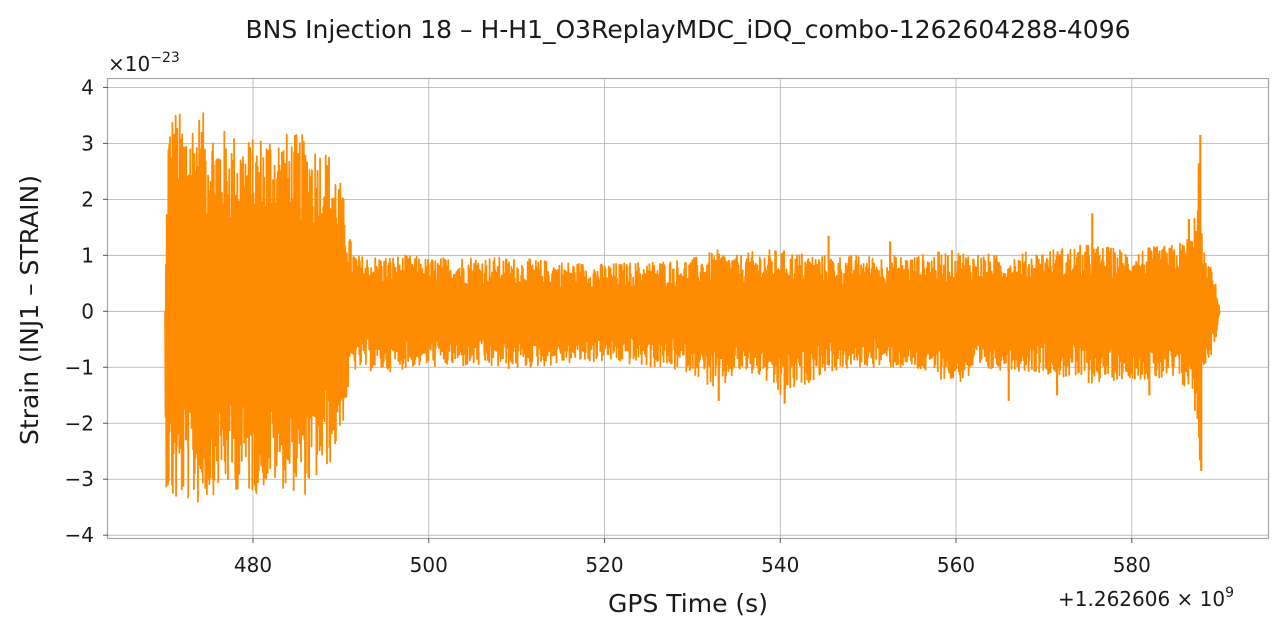  What do you see at coordinates (79, 479) in the screenshot?
I see `y-tick-label: −3` at bounding box center [79, 479].